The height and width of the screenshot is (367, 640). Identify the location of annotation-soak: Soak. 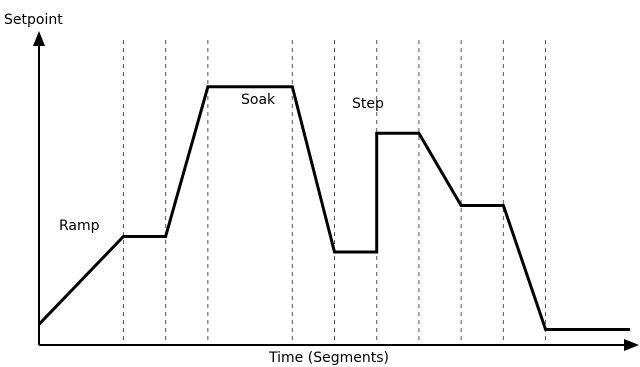
(258, 100).